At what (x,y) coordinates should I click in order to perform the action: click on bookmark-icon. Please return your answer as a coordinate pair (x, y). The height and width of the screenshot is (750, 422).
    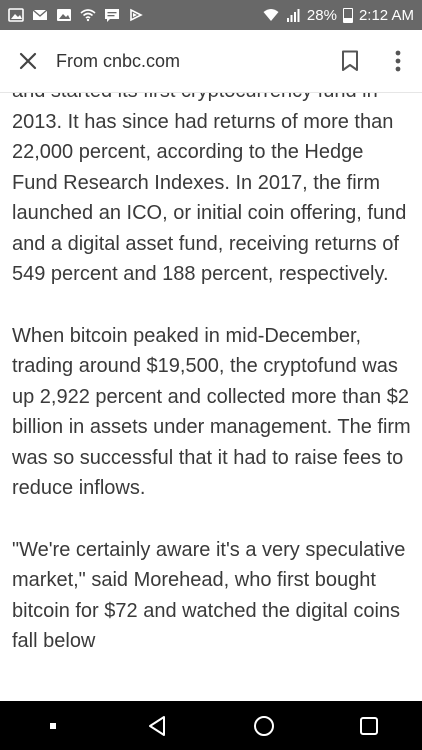
    Looking at the image, I should click on (350, 60).